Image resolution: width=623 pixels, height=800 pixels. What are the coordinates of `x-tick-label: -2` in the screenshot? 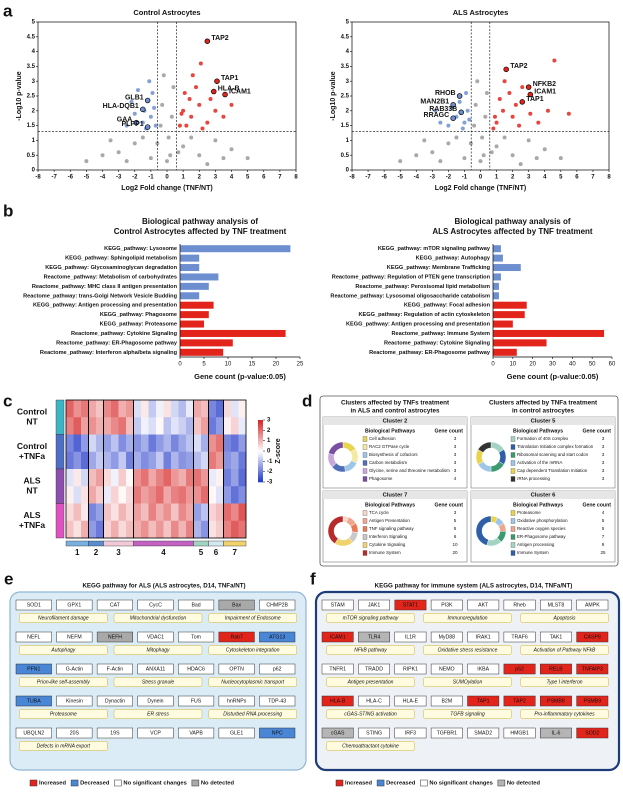 It's located at (449, 178).